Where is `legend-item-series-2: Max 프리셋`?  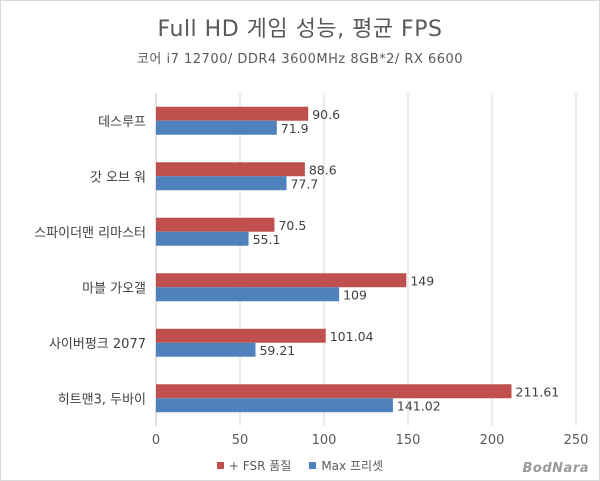
legend-item-series-2: Max 프리셋 is located at coordinates (346, 465).